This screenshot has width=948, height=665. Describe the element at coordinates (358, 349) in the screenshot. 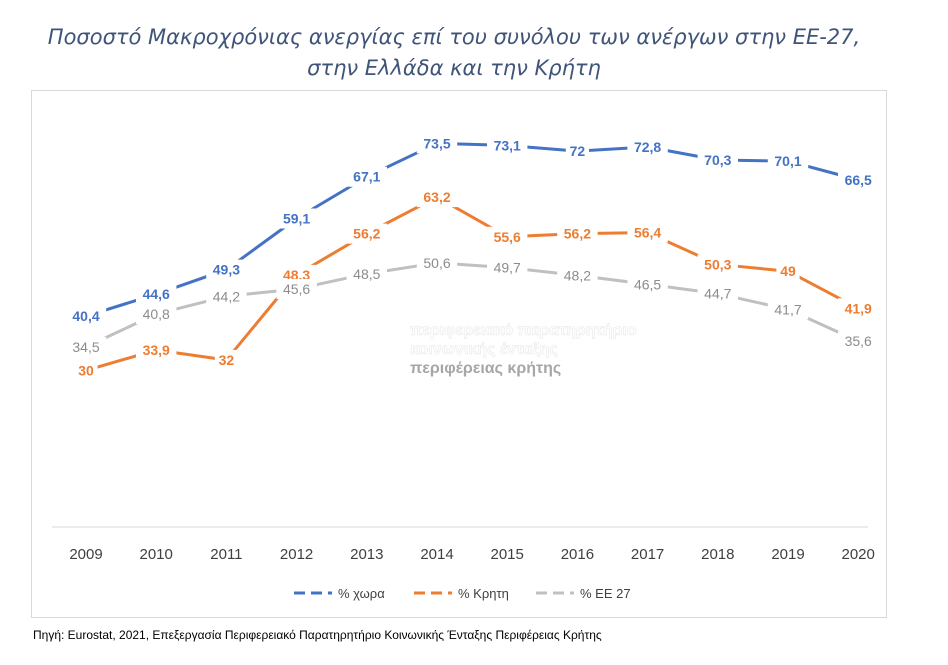

I see `watermark-logo-circle` at that location.